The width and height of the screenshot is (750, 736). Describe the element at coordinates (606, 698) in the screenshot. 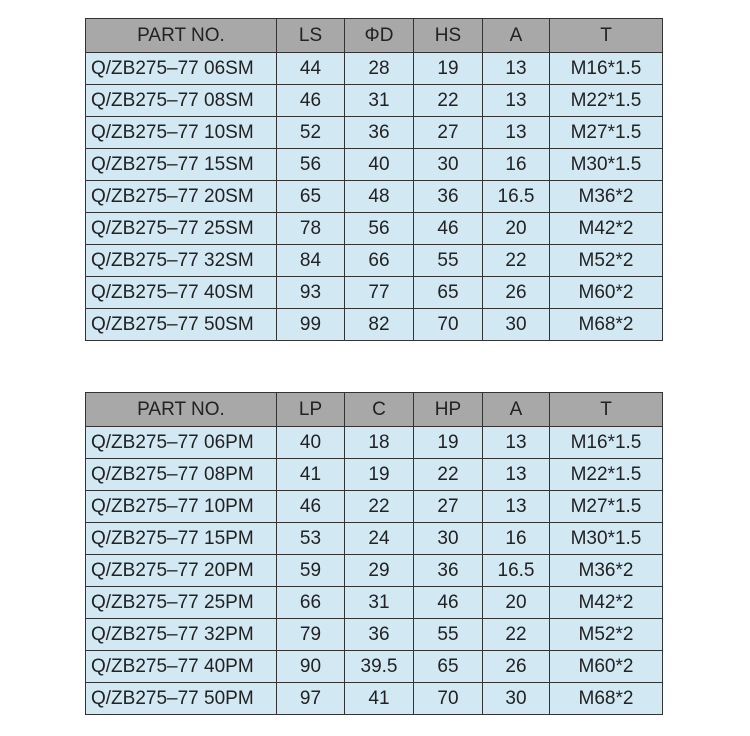

I see `value-cell: M68*2` at that location.